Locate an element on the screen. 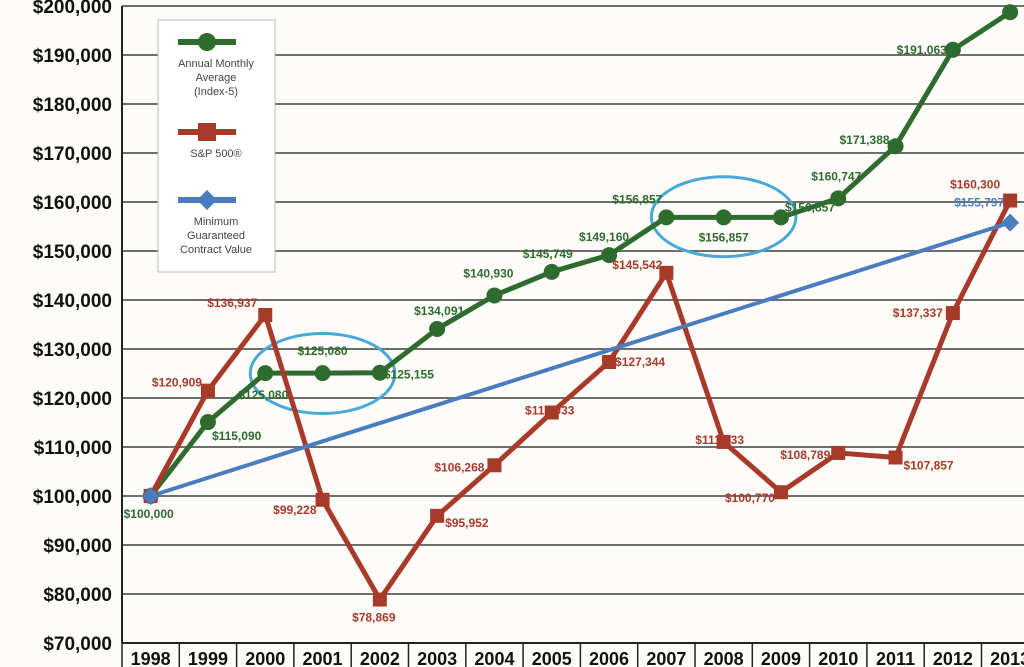  legend-box is located at coordinates (216, 146).